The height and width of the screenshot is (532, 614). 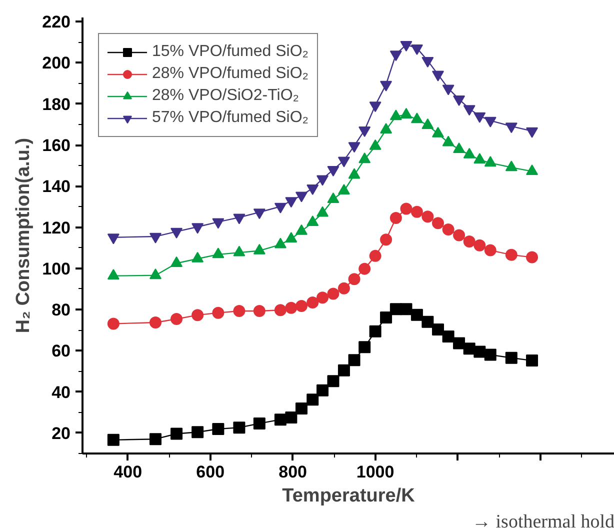 What do you see at coordinates (230, 118) in the screenshot?
I see `legend-label: 57% VPO/fumed SiO₂` at bounding box center [230, 118].